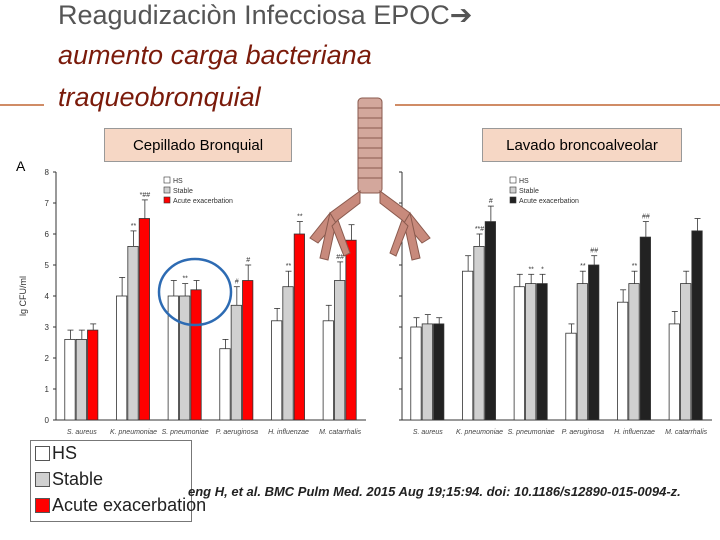  What do you see at coordinates (203, 201) in the screenshot?
I see `legend-label: Acute exacerbation` at bounding box center [203, 201].